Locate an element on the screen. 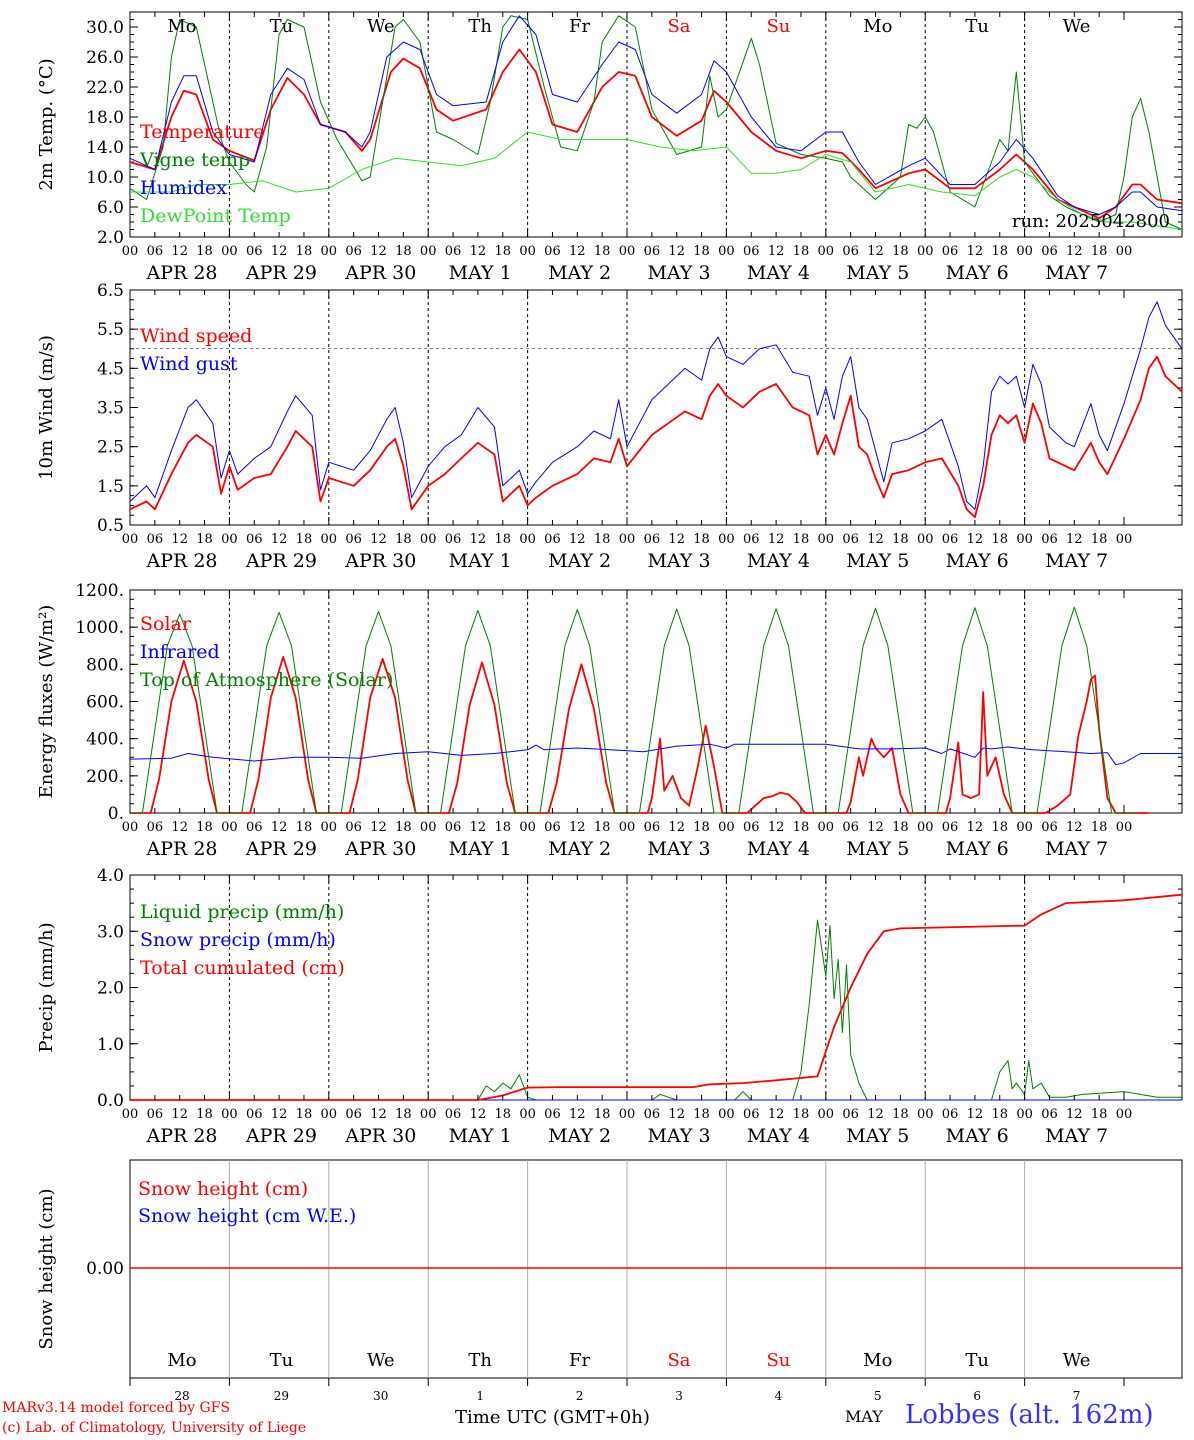 The image size is (1194, 1440). y-tick-label: 2.0 is located at coordinates (110, 238).